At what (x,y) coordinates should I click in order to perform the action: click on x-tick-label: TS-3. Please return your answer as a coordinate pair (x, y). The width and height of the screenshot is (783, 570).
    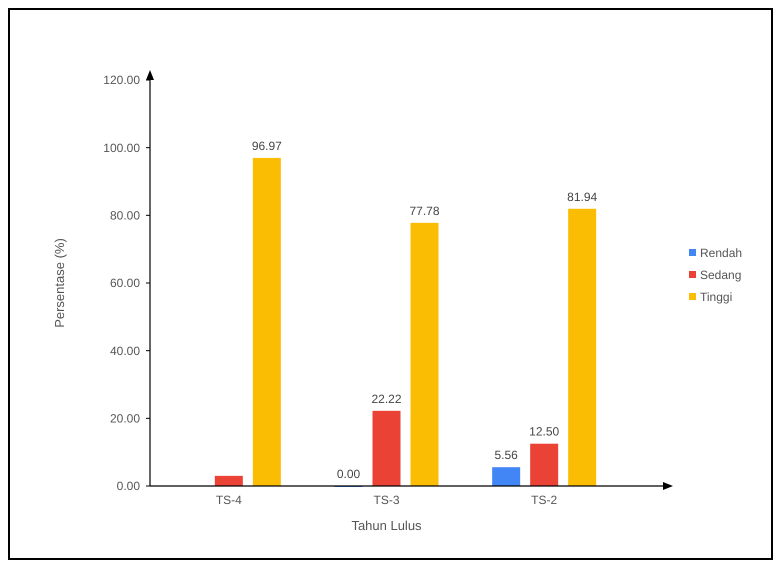
    Looking at the image, I should click on (386, 500).